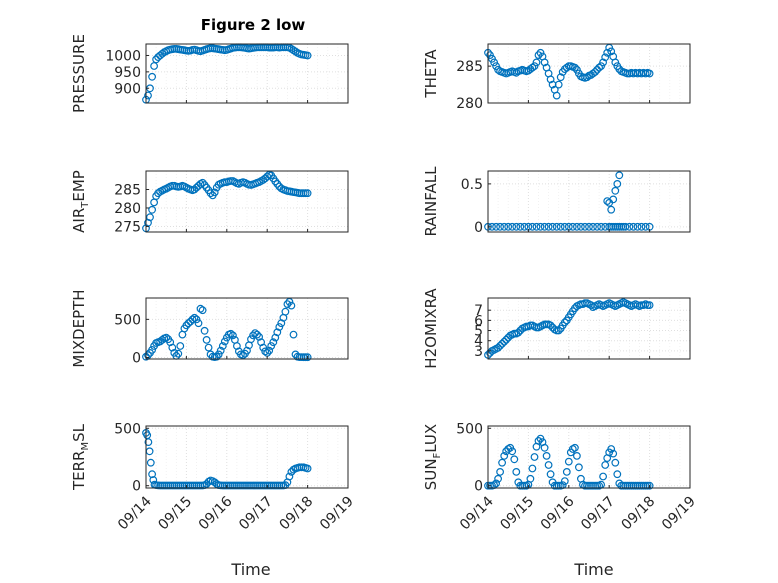 This screenshot has height=583, width=778. I want to click on y-tick-label: 5, so click(478, 332).